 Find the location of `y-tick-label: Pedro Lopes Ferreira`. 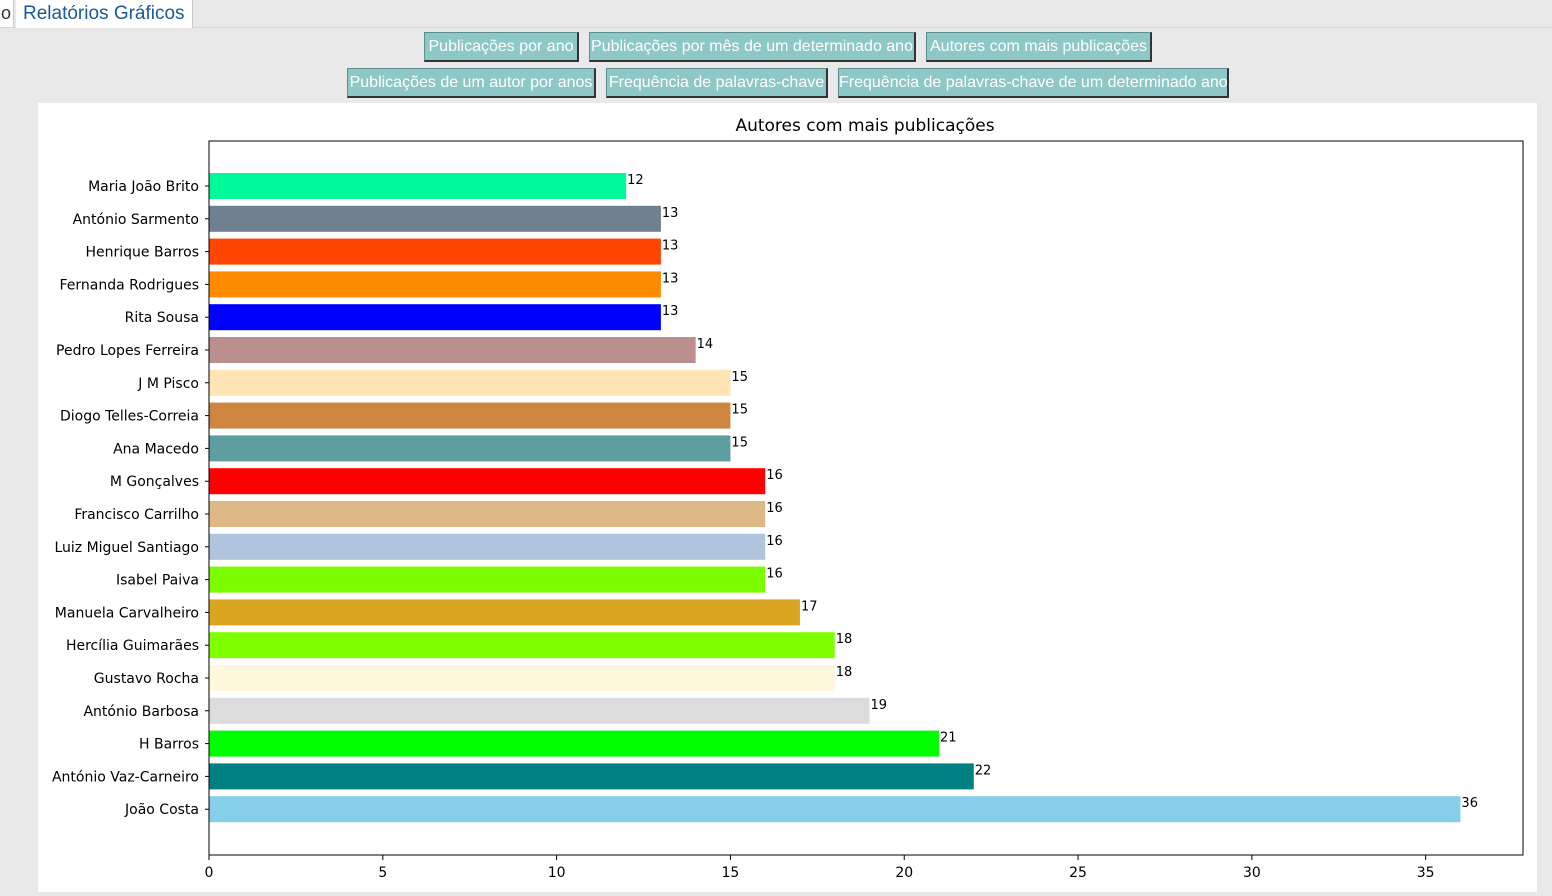

y-tick-label: Pedro Lopes Ferreira is located at coordinates (127, 351).